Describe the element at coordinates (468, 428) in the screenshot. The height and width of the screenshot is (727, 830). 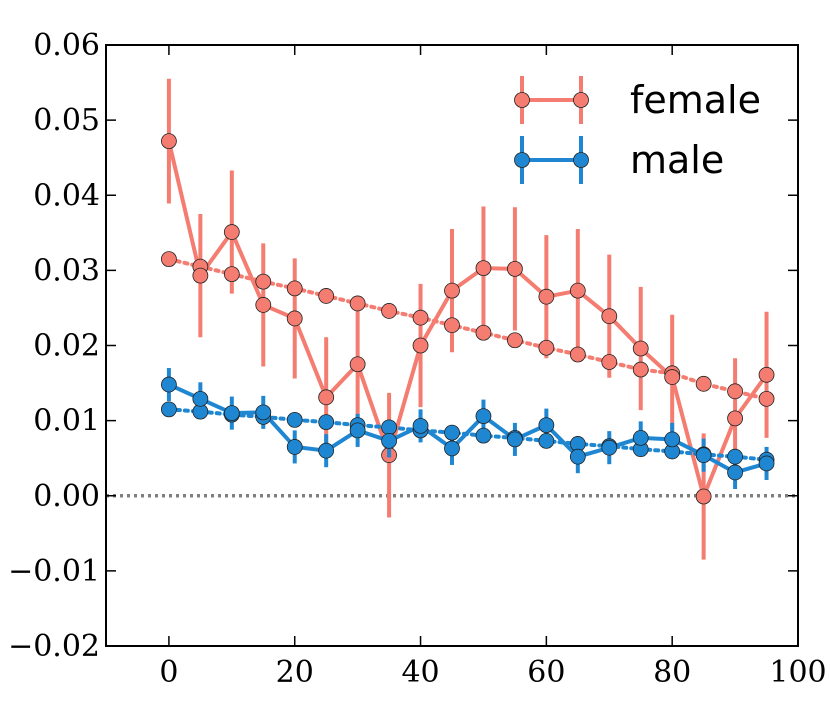
I see `male-series` at that location.